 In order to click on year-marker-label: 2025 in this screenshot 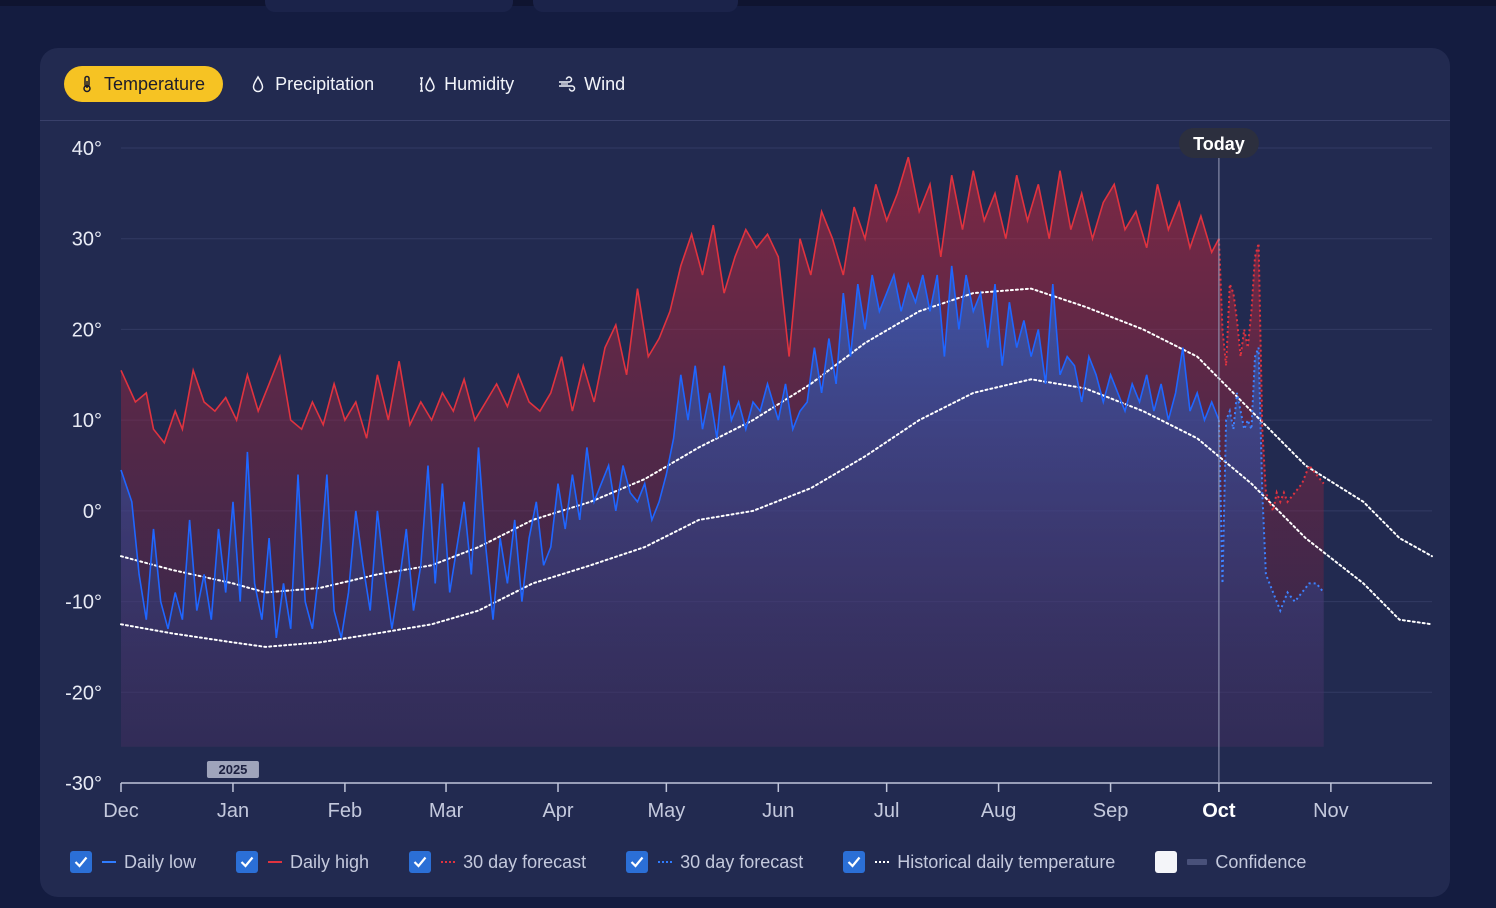, I will do `click(232, 769)`.